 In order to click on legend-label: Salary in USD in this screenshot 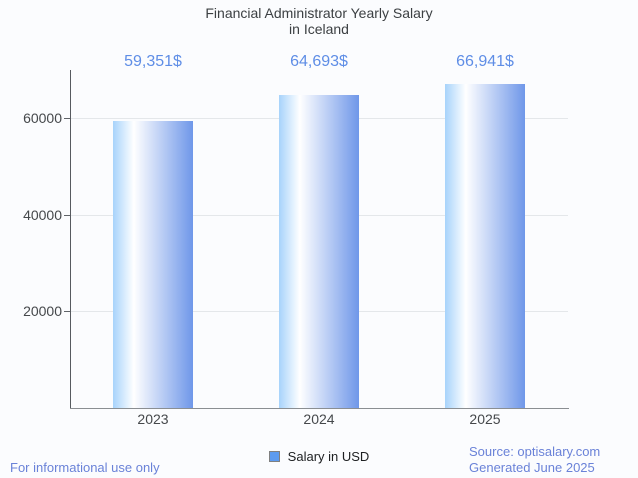, I will do `click(328, 456)`.